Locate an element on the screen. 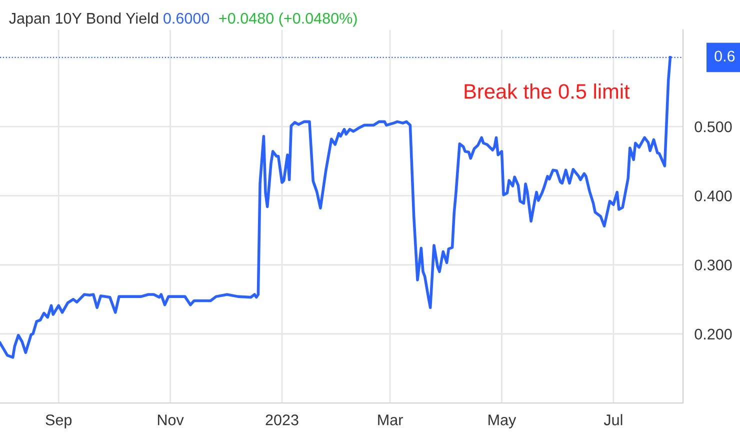 This screenshot has width=740, height=436. x-tick-label: May is located at coordinates (502, 421).